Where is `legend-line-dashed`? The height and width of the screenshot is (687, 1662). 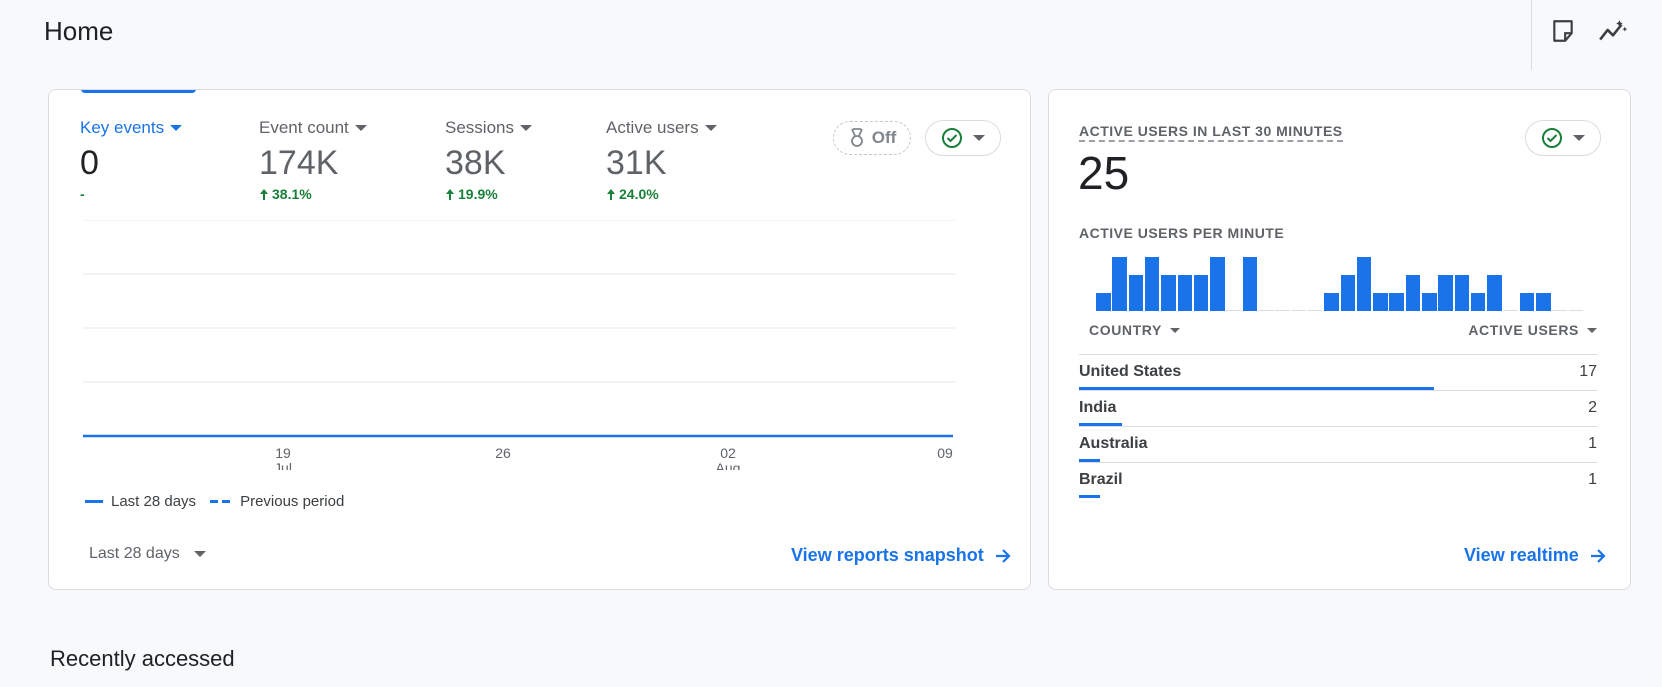 legend-line-dashed is located at coordinates (221, 501).